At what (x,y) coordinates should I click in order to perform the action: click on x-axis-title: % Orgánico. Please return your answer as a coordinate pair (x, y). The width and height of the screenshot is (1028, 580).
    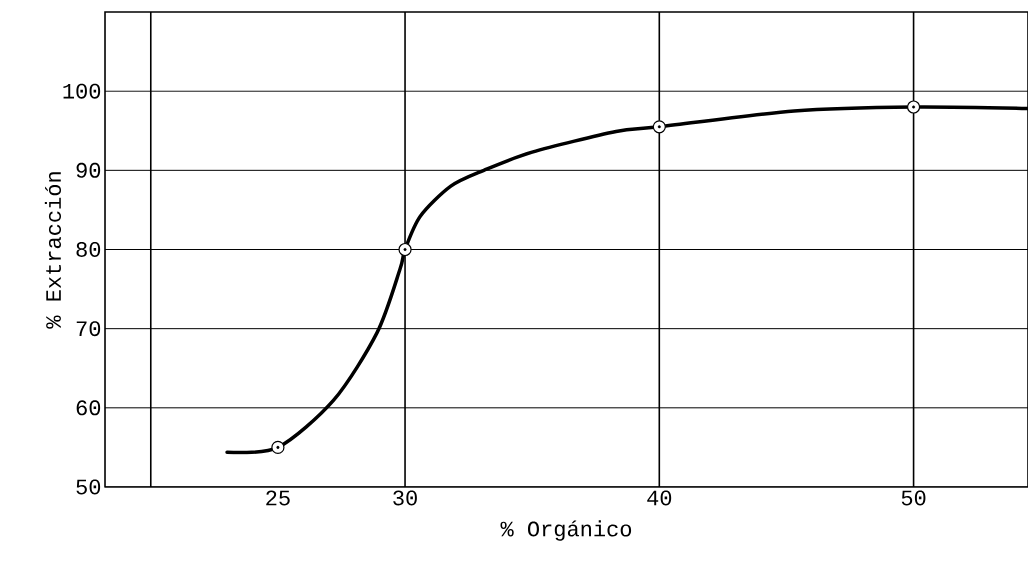
    Looking at the image, I should click on (566, 530).